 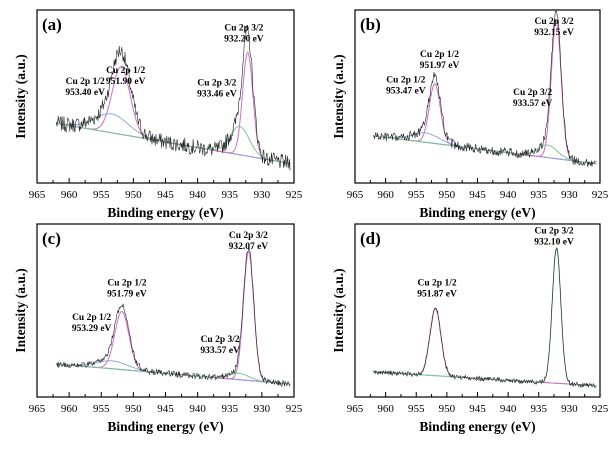 I want to click on peak-annotation: Cu 2p 3/2 932.15 eV, so click(x=554, y=27).